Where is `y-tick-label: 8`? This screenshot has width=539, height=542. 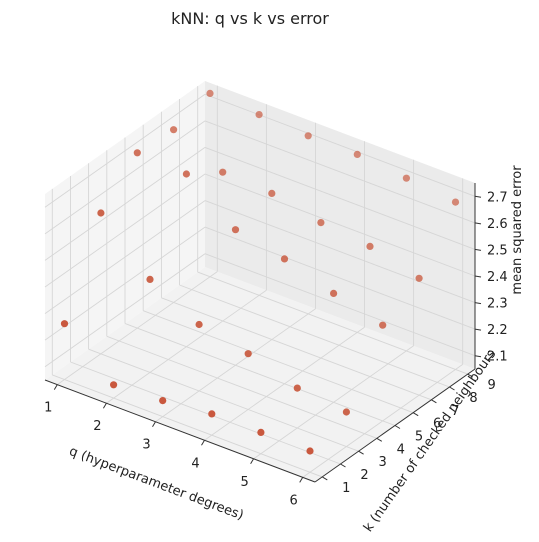
y-tick-label: 8 is located at coordinates (473, 398).